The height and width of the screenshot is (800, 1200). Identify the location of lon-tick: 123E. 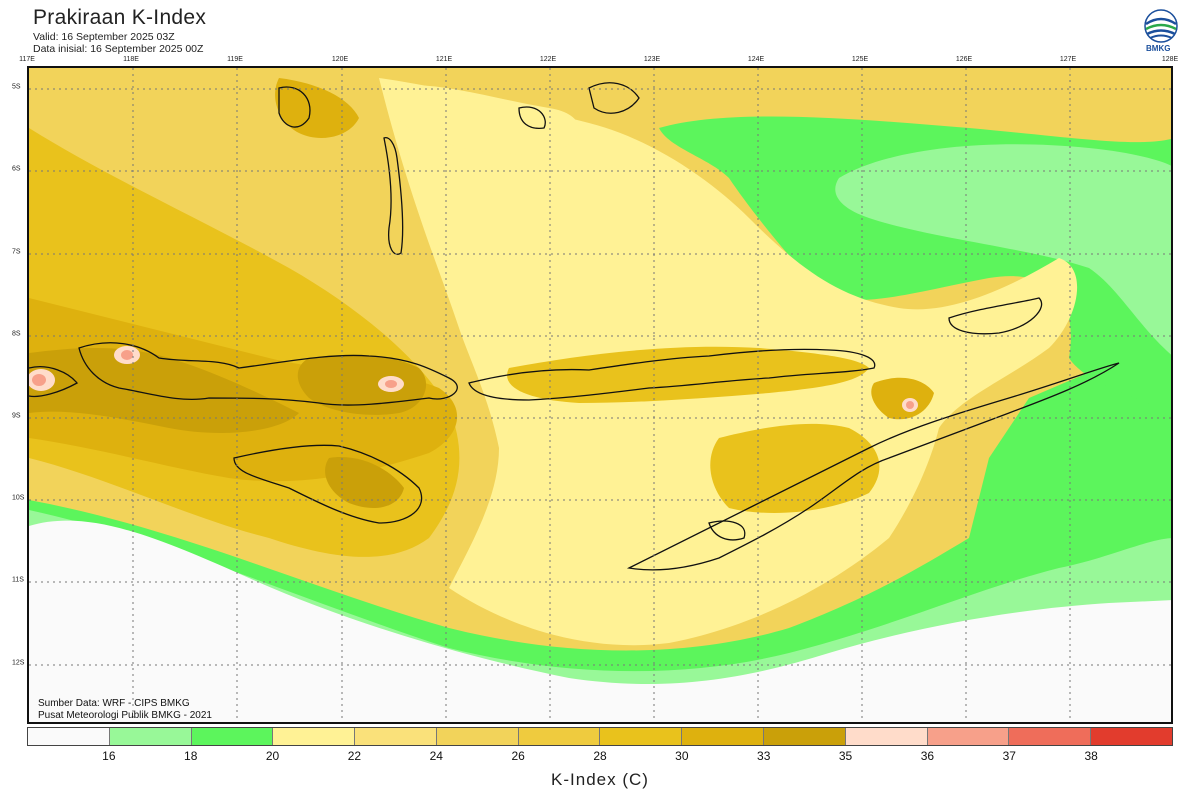
(652, 59).